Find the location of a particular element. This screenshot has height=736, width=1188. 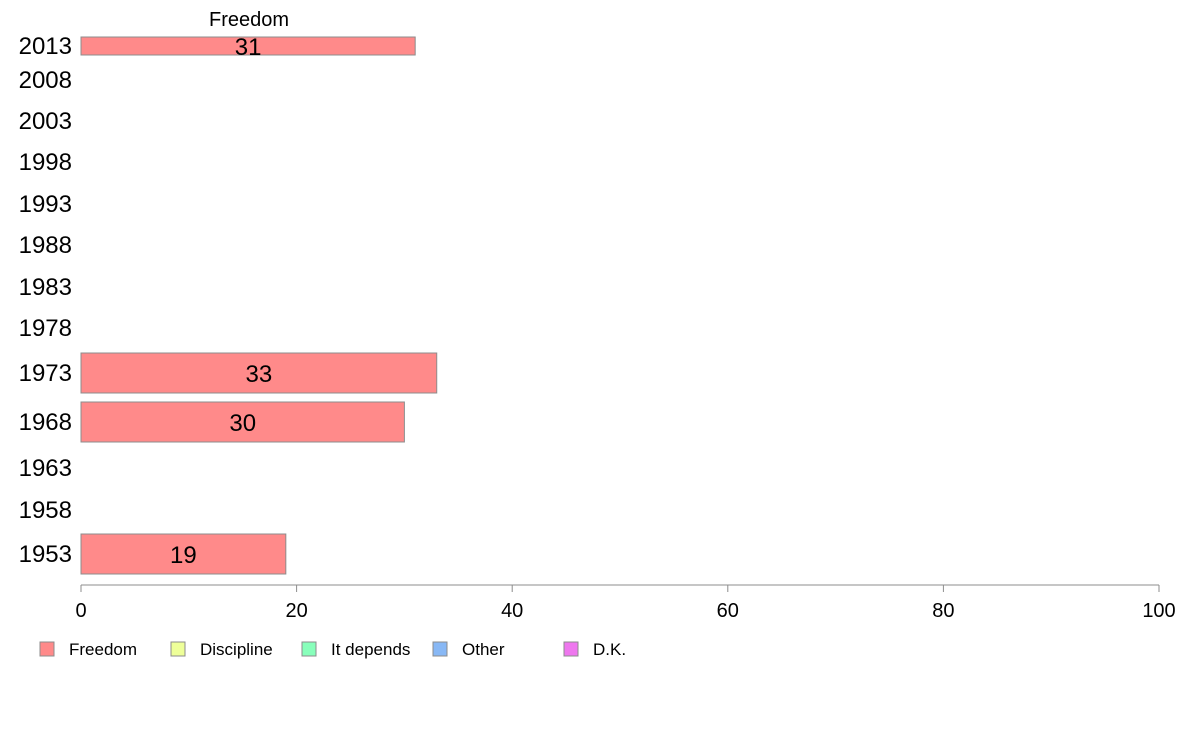

legend-item: D.K. is located at coordinates (594, 649).